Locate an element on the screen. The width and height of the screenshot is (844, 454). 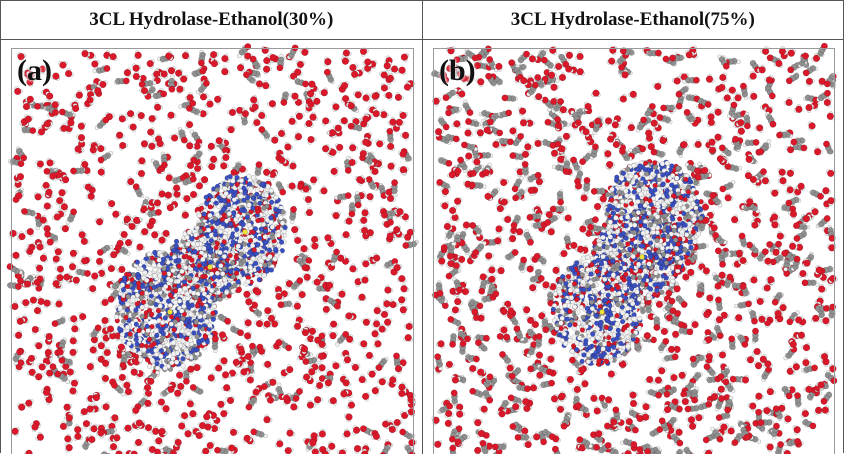
panel-b-label: (b) is located at coordinates (457, 71).